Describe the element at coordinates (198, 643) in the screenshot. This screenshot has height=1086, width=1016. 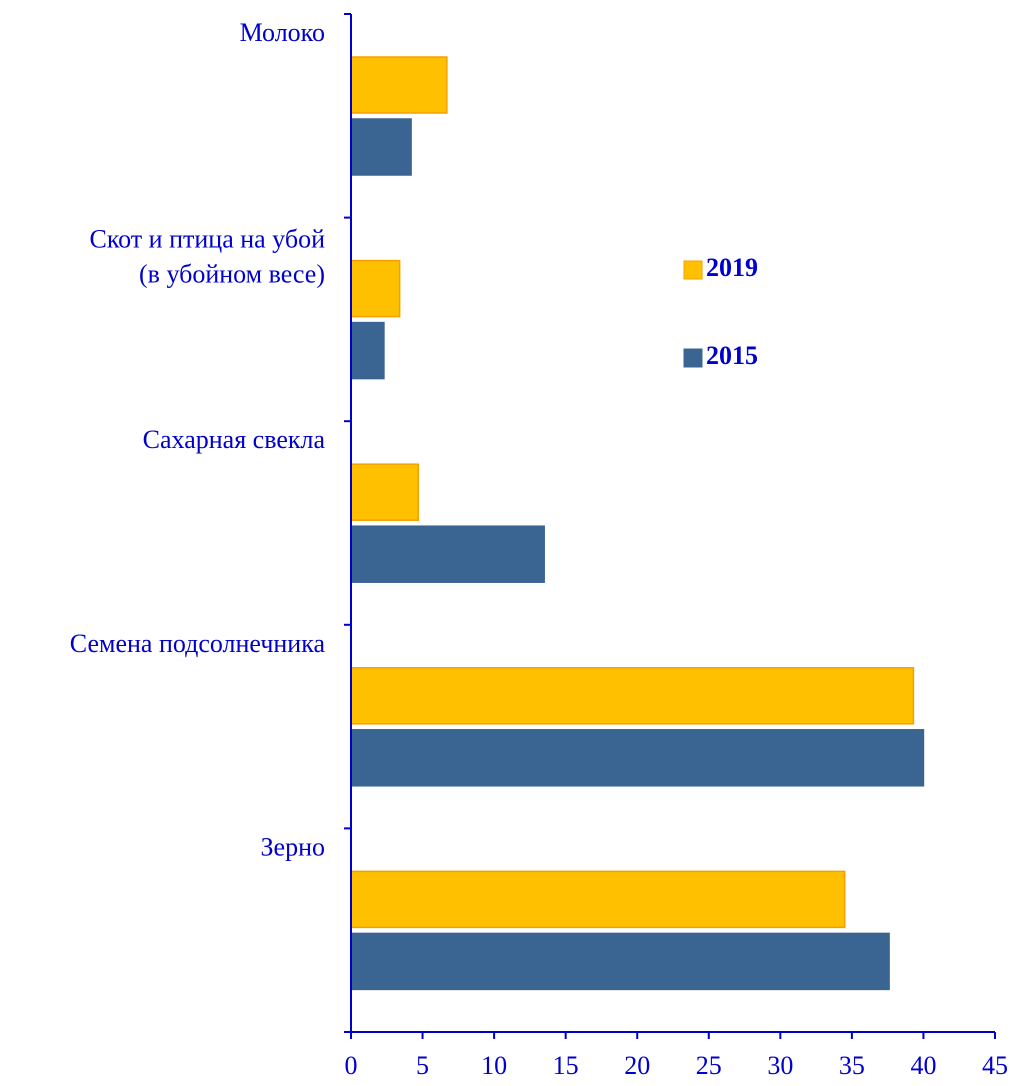
I see `category-label: Семена подсолнечника` at that location.